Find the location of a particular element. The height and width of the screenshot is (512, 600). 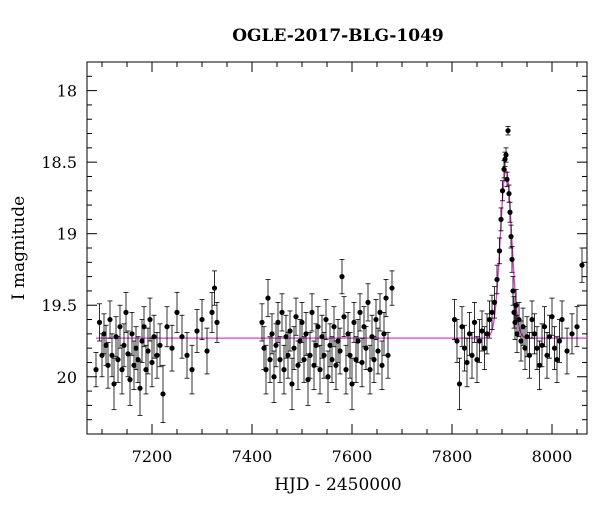

x-tick-label: 7600 is located at coordinates (352, 456).